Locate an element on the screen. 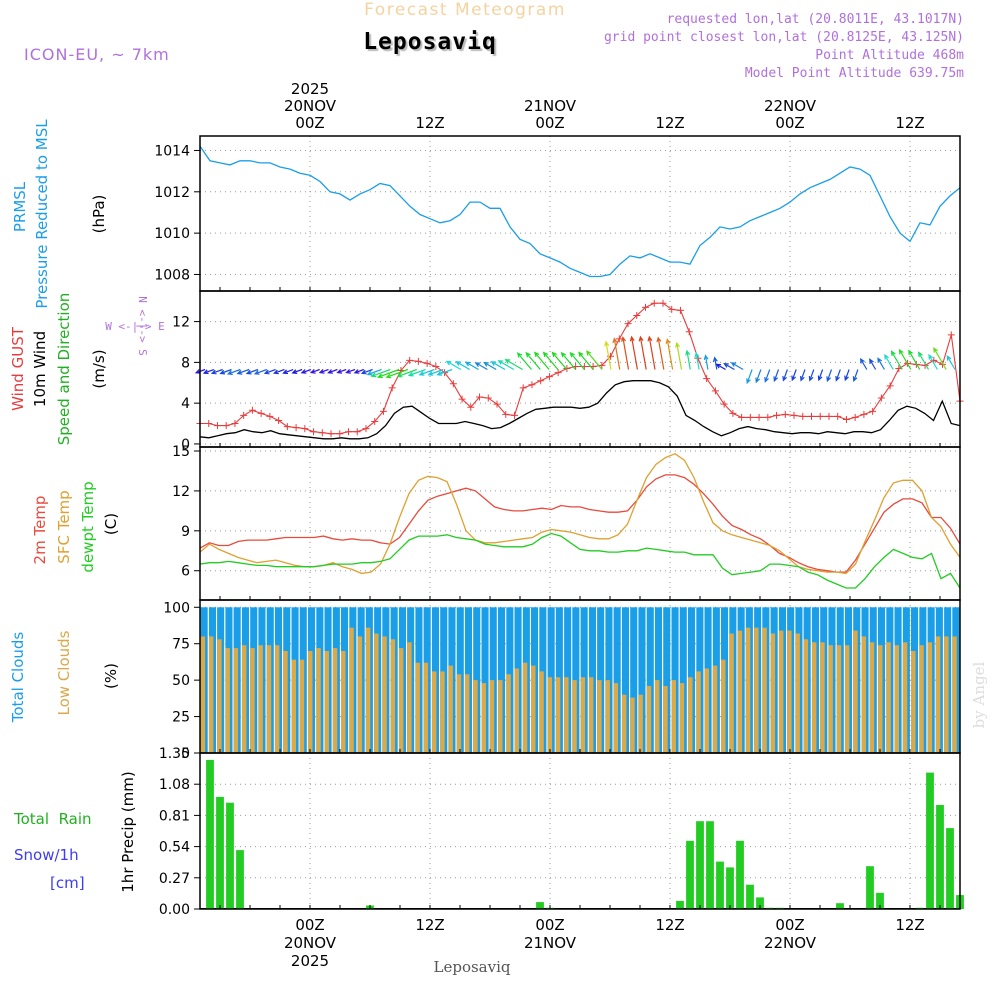 This screenshot has width=1000, height=1000. wind-10m-line is located at coordinates (580, 410).